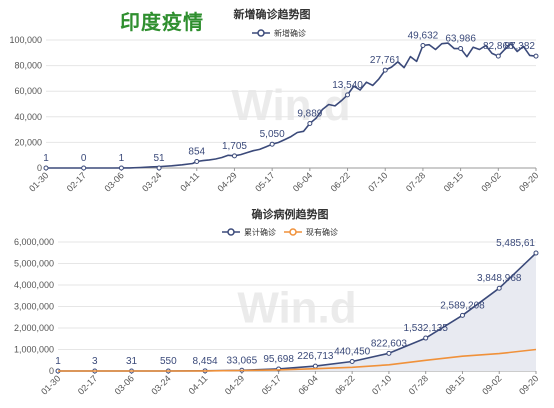 This screenshot has height=408, width=554. I want to click on data-label: 8,454, so click(205, 361).